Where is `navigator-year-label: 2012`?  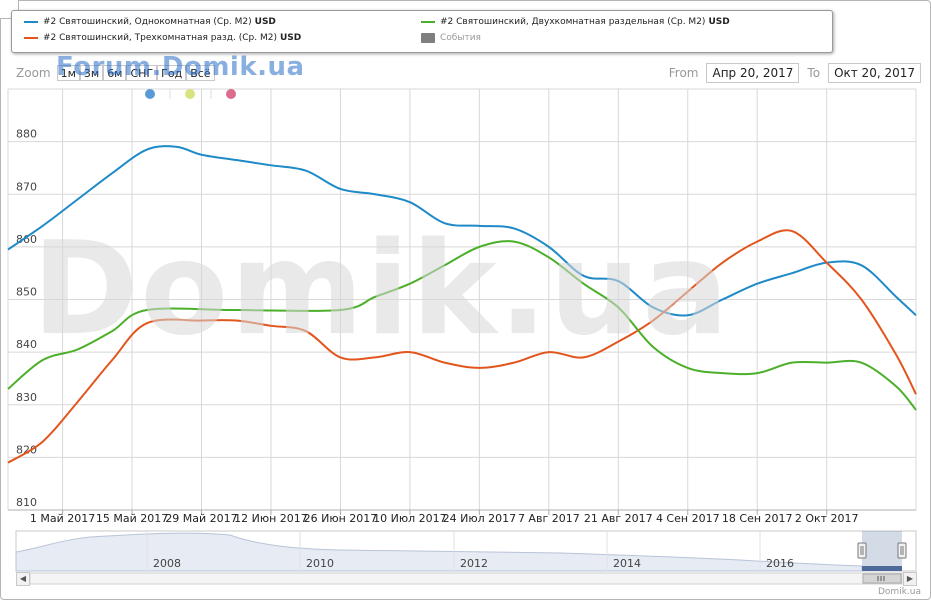
navigator-year-label: 2012 is located at coordinates (474, 563).